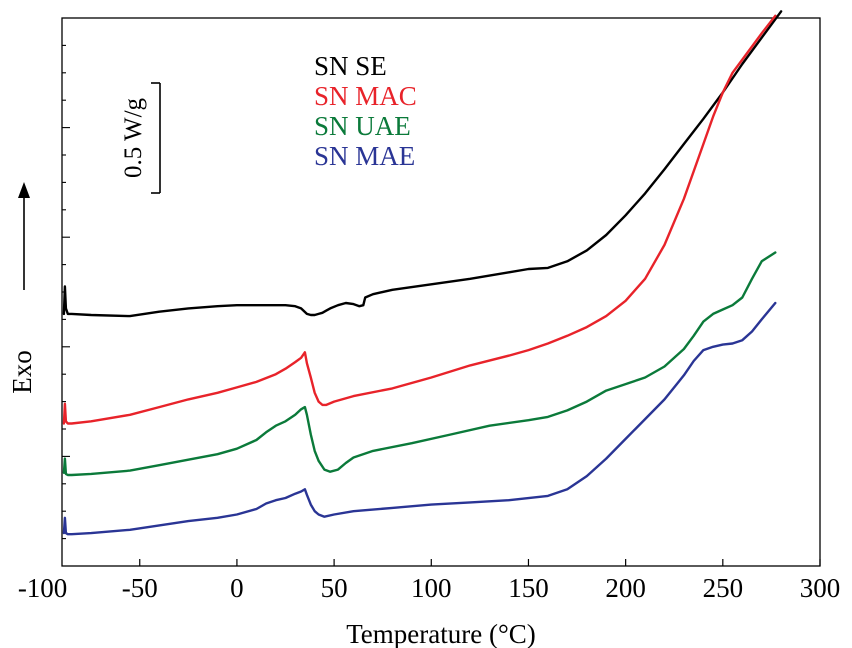 The width and height of the screenshot is (852, 648). Describe the element at coordinates (66, 292) in the screenshot. I see `y-axis-ticks` at that location.